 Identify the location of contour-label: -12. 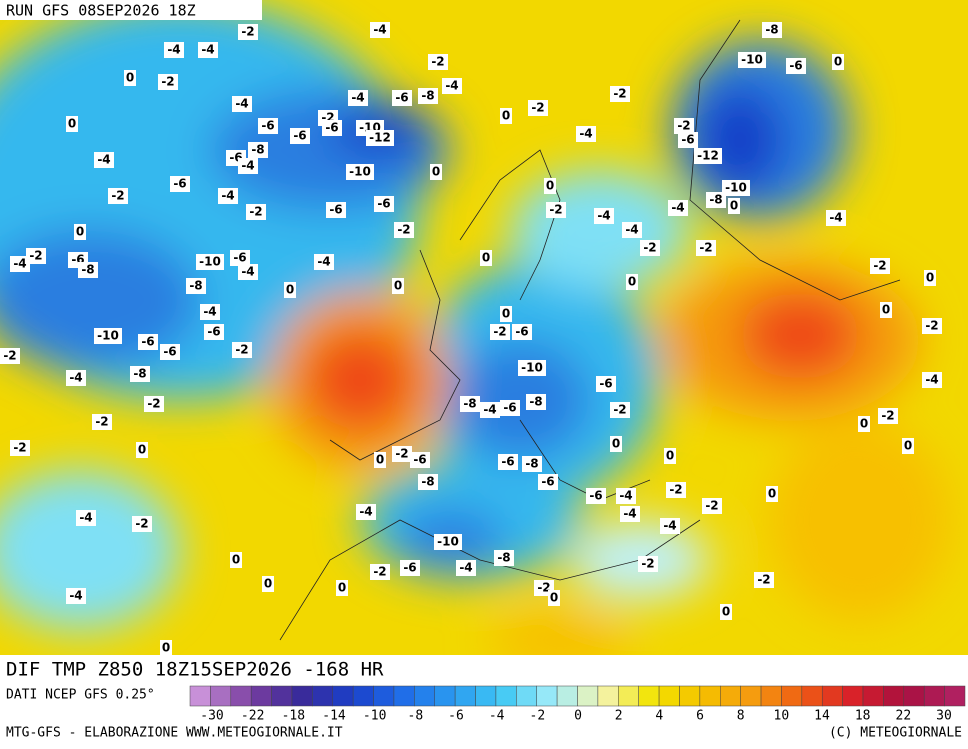
(708, 156).